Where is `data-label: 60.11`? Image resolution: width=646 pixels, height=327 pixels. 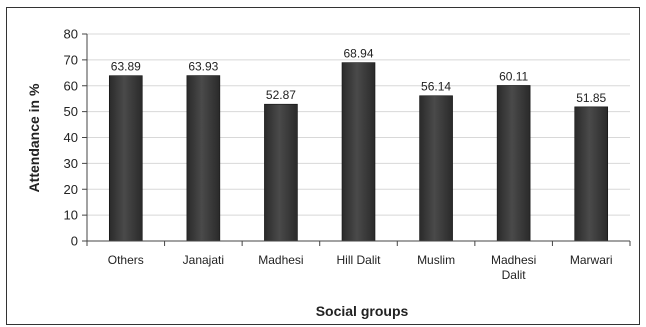
data-label: 60.11 is located at coordinates (513, 76).